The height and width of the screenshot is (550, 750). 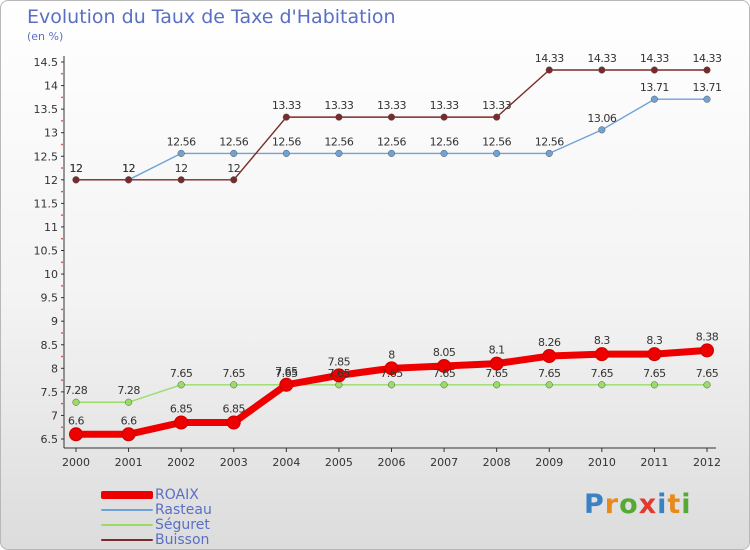 What do you see at coordinates (51, 227) in the screenshot?
I see `y-tick-label: 11` at bounding box center [51, 227].